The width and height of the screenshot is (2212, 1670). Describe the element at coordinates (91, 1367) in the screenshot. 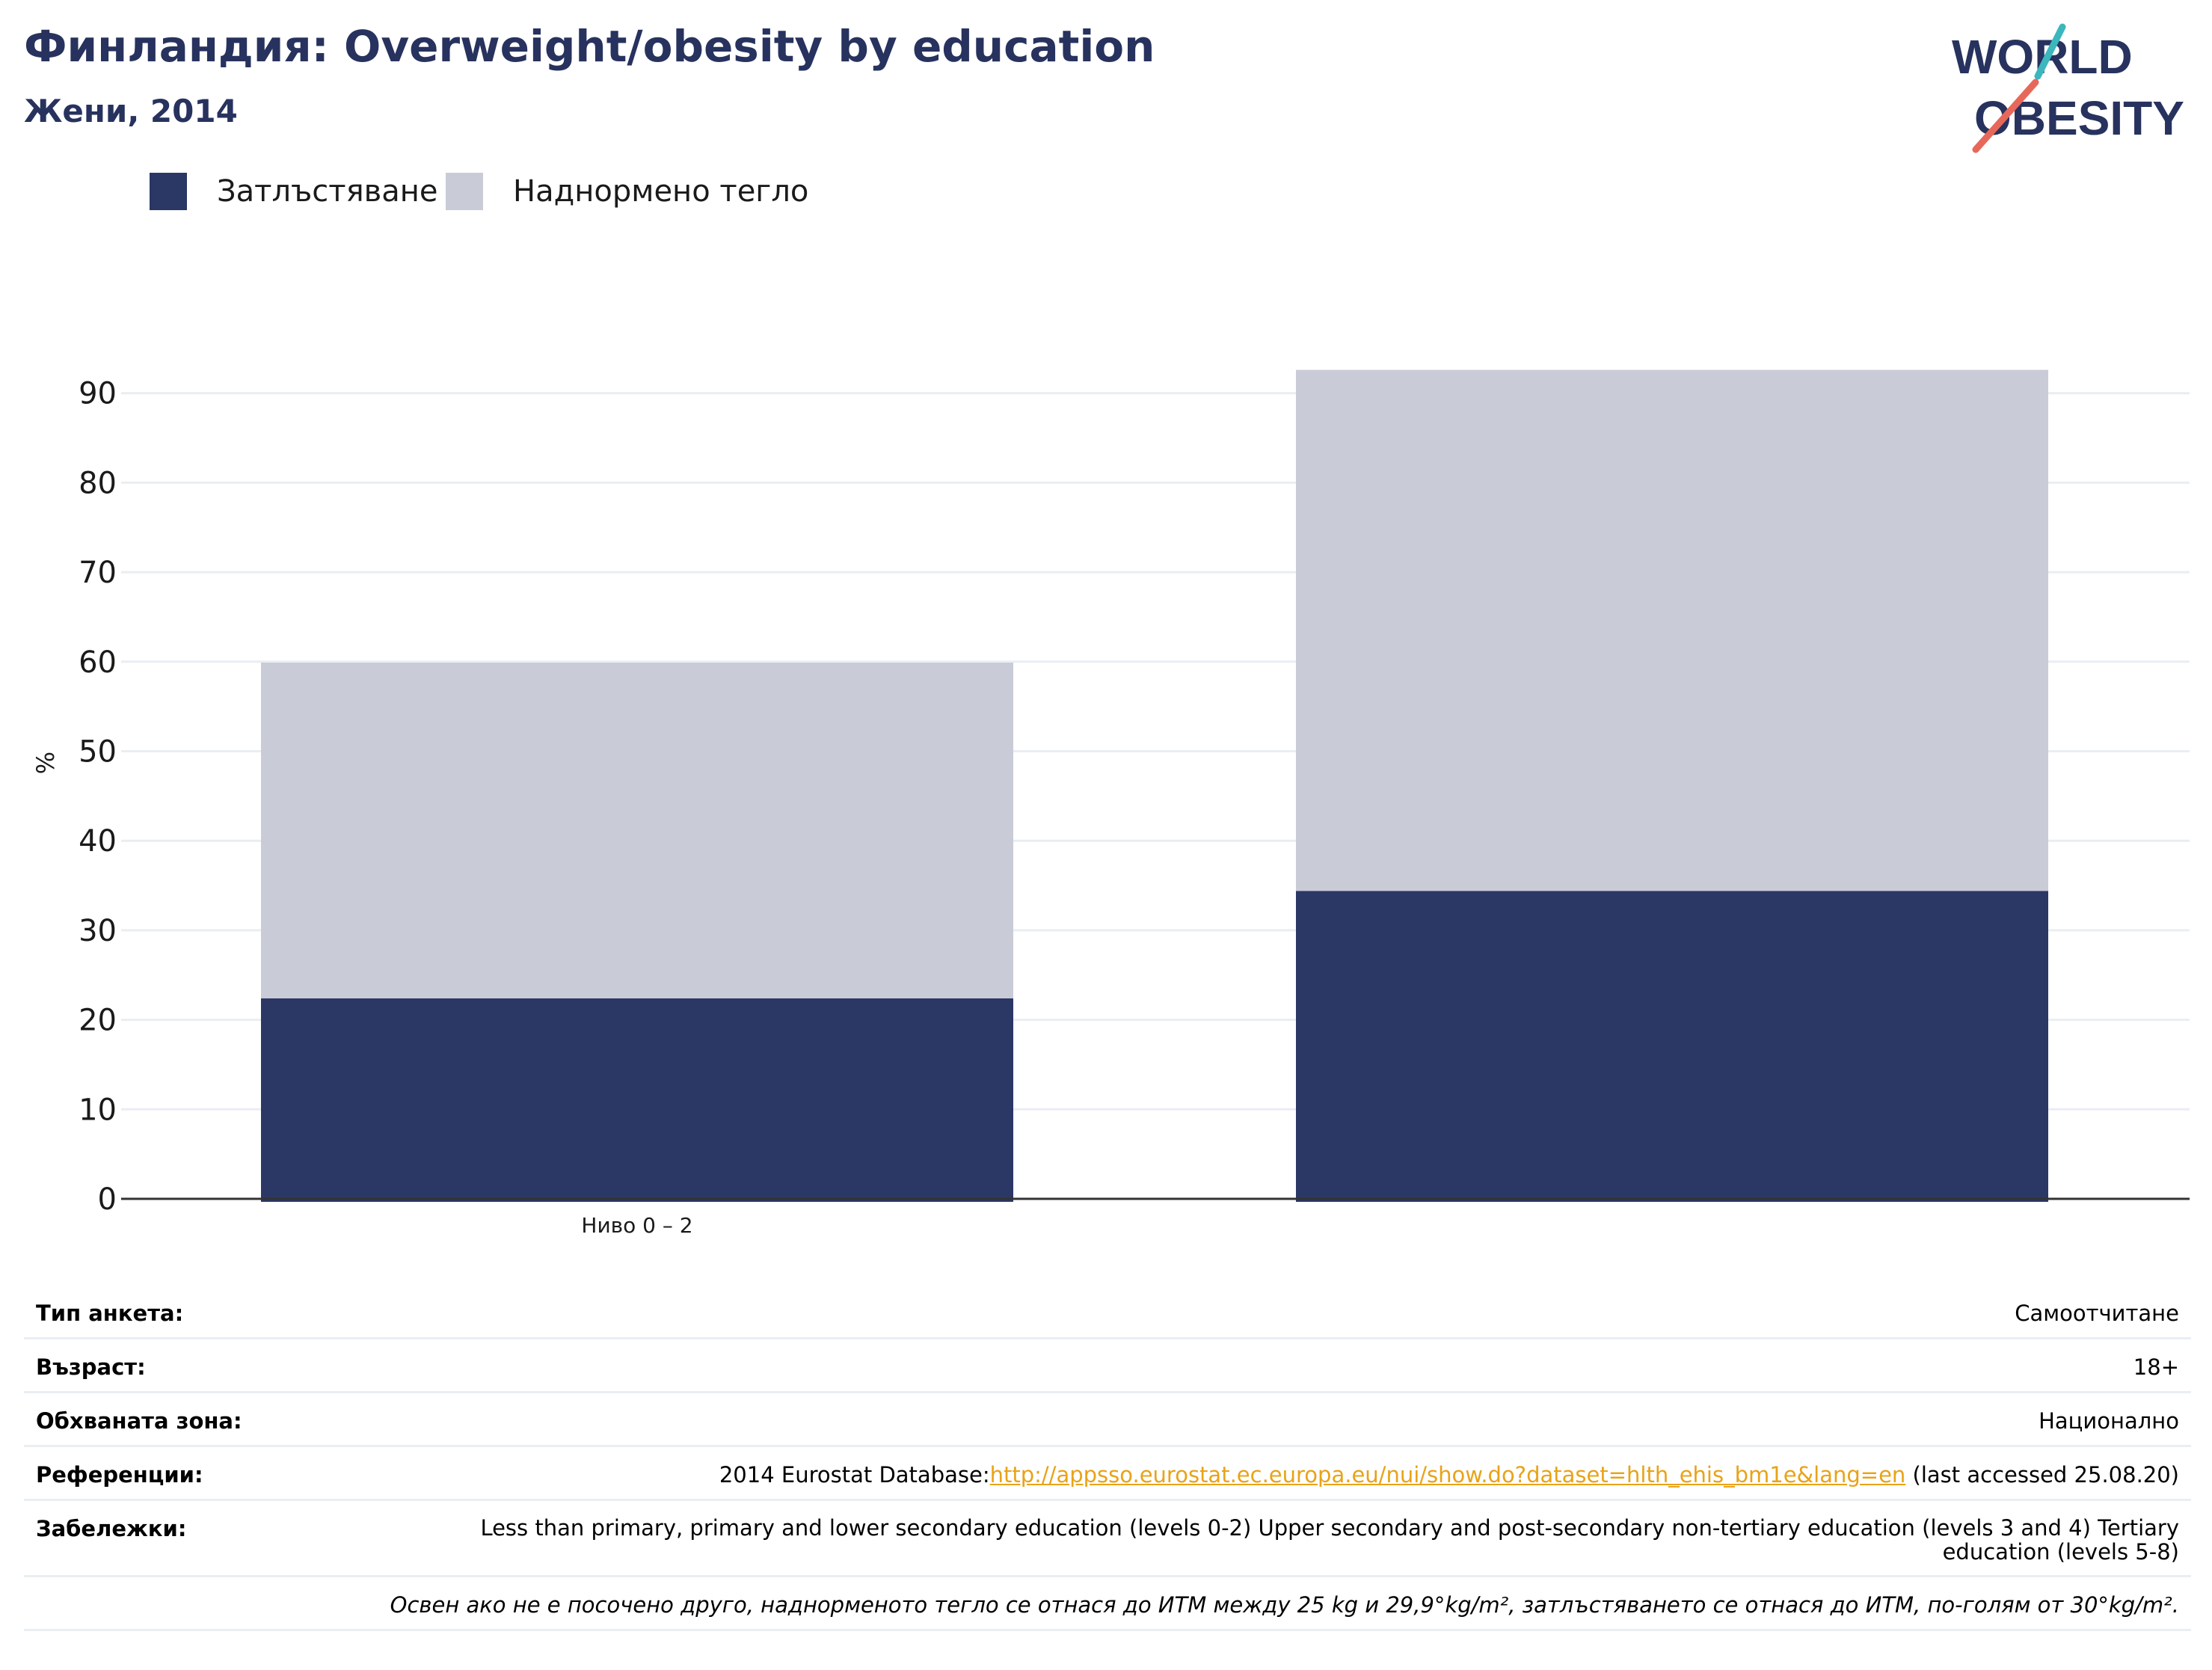

I see `age-label: Възраст:` at that location.